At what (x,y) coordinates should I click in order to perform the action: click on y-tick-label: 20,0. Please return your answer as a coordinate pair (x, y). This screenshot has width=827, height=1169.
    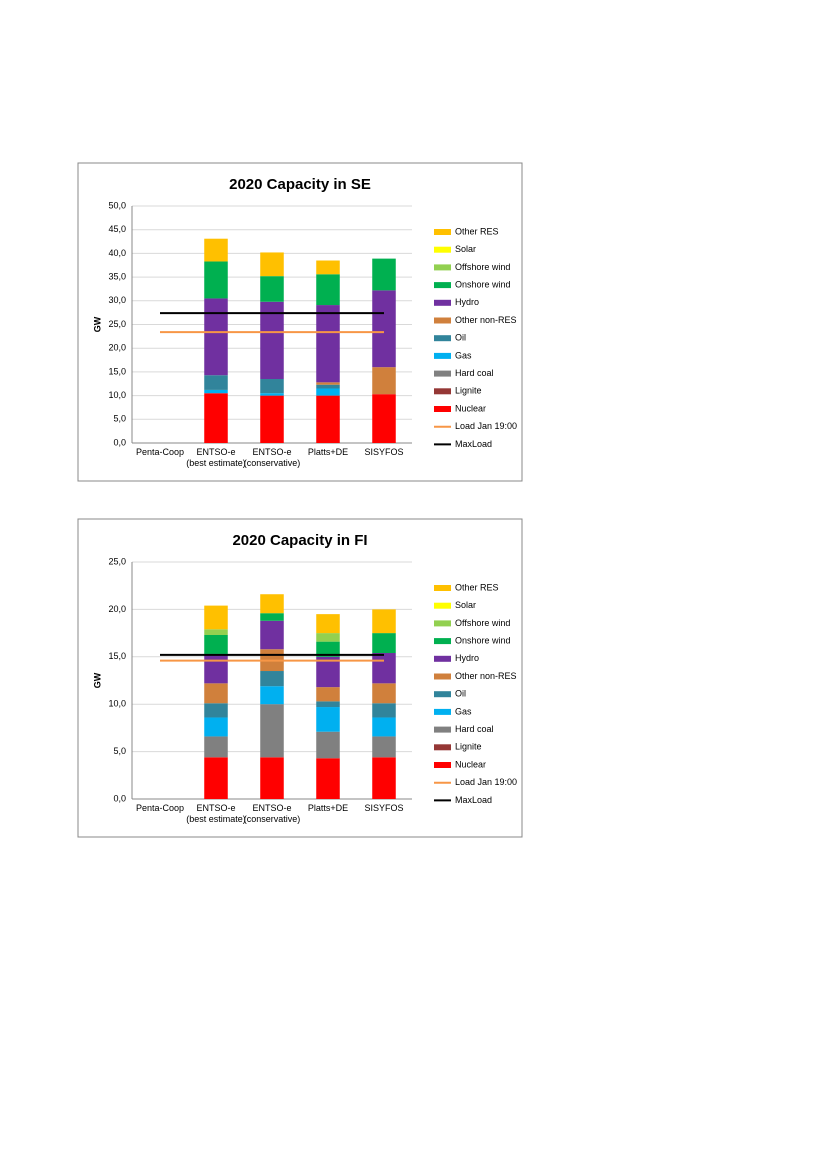
    Looking at the image, I should click on (117, 609).